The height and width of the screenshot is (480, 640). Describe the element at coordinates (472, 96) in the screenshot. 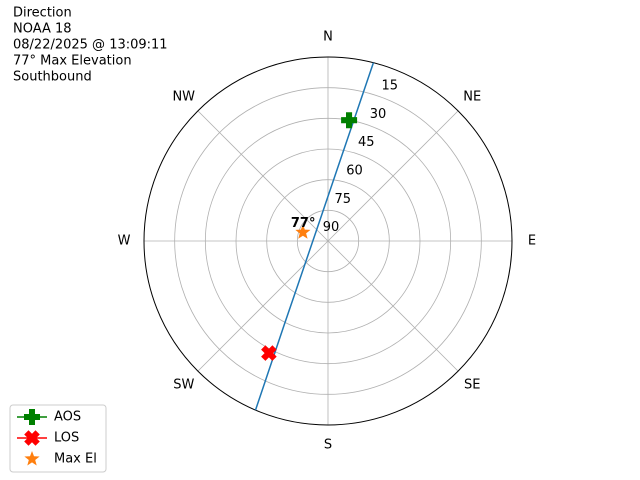

I see `azimuth-label: NE` at that location.